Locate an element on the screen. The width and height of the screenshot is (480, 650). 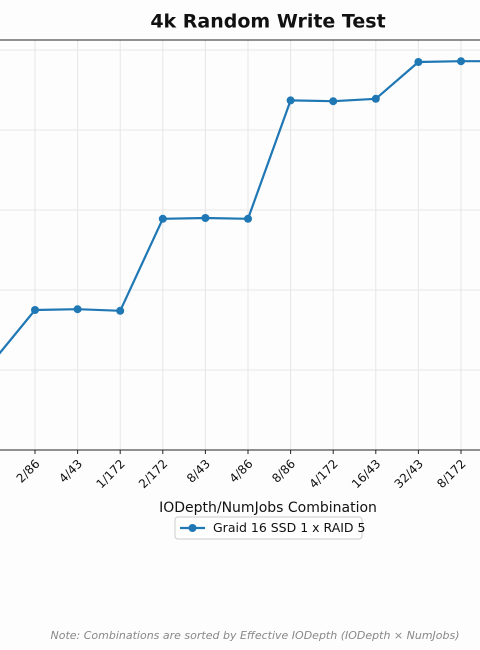
x-tick-label: 2/86 is located at coordinates (28, 471).